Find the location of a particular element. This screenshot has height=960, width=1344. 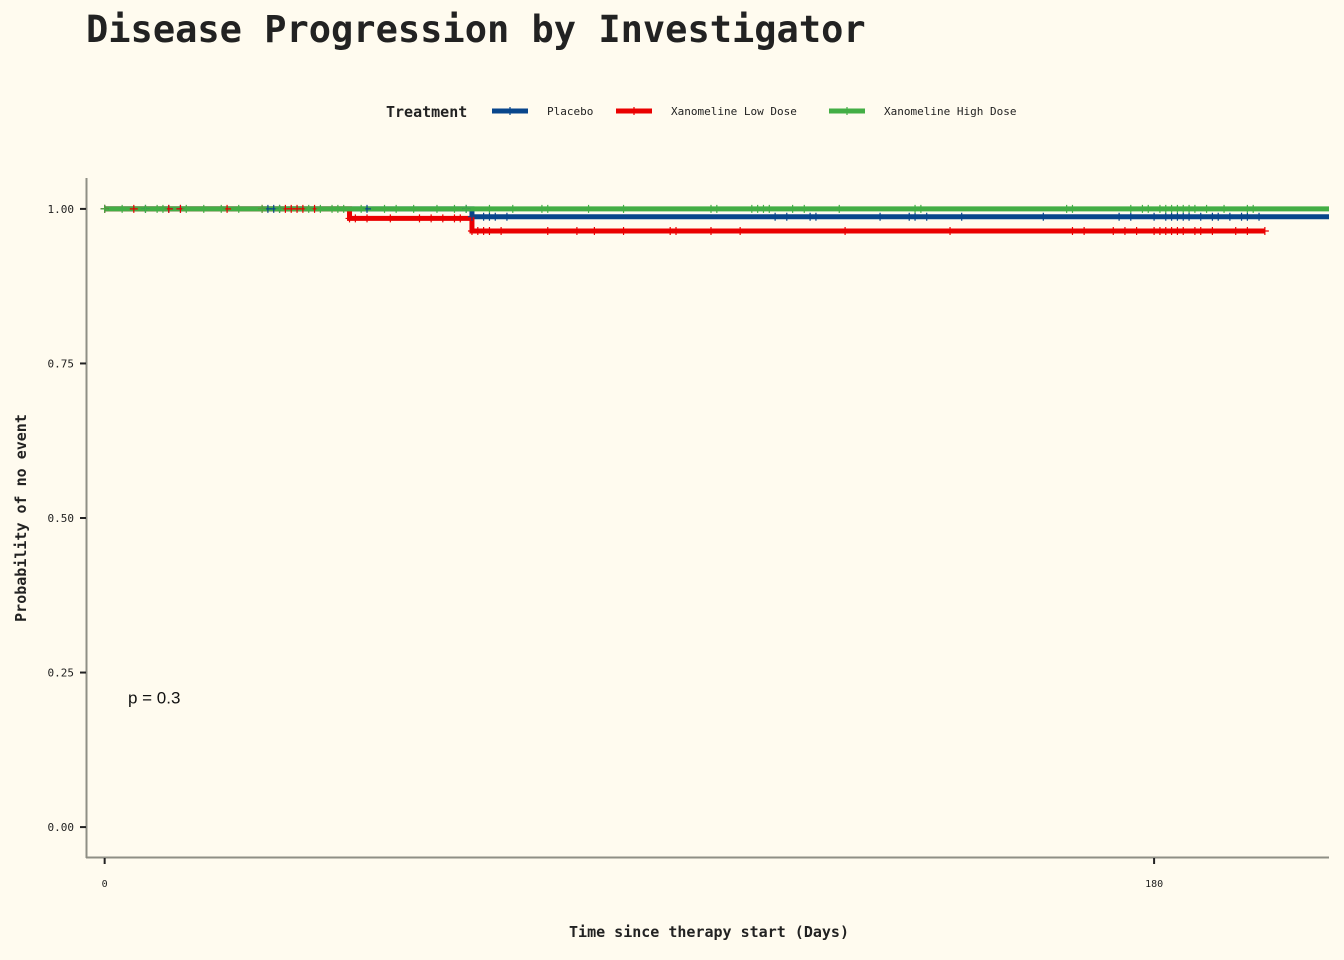

y-tick-label: 0.50 is located at coordinates (61, 518).